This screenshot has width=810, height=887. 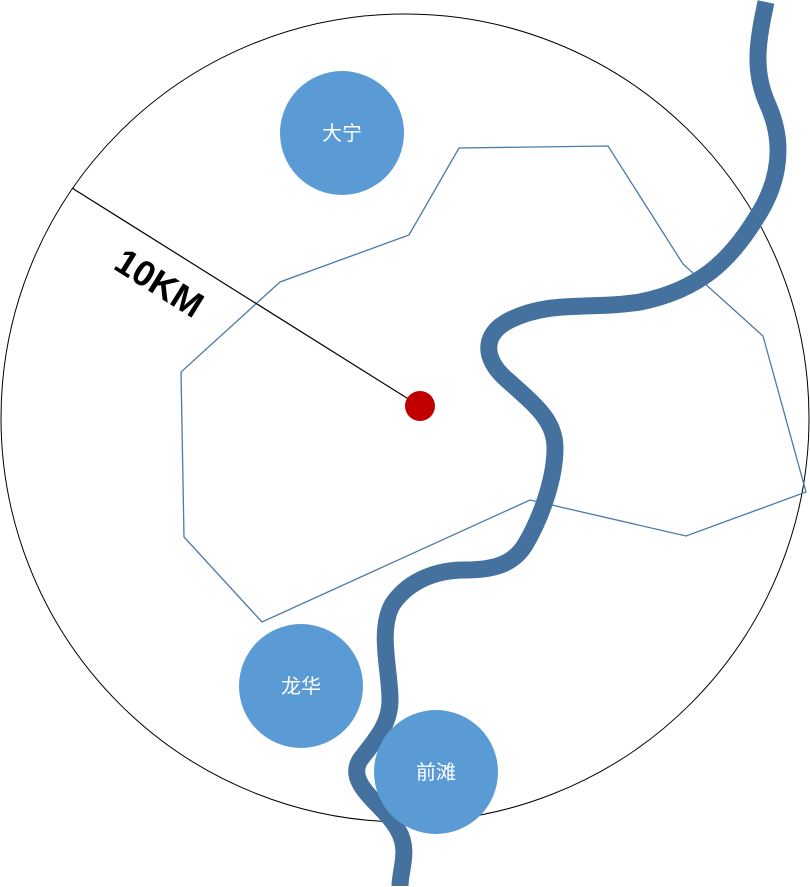 I want to click on place-daning: 大宁, so click(x=342, y=133).